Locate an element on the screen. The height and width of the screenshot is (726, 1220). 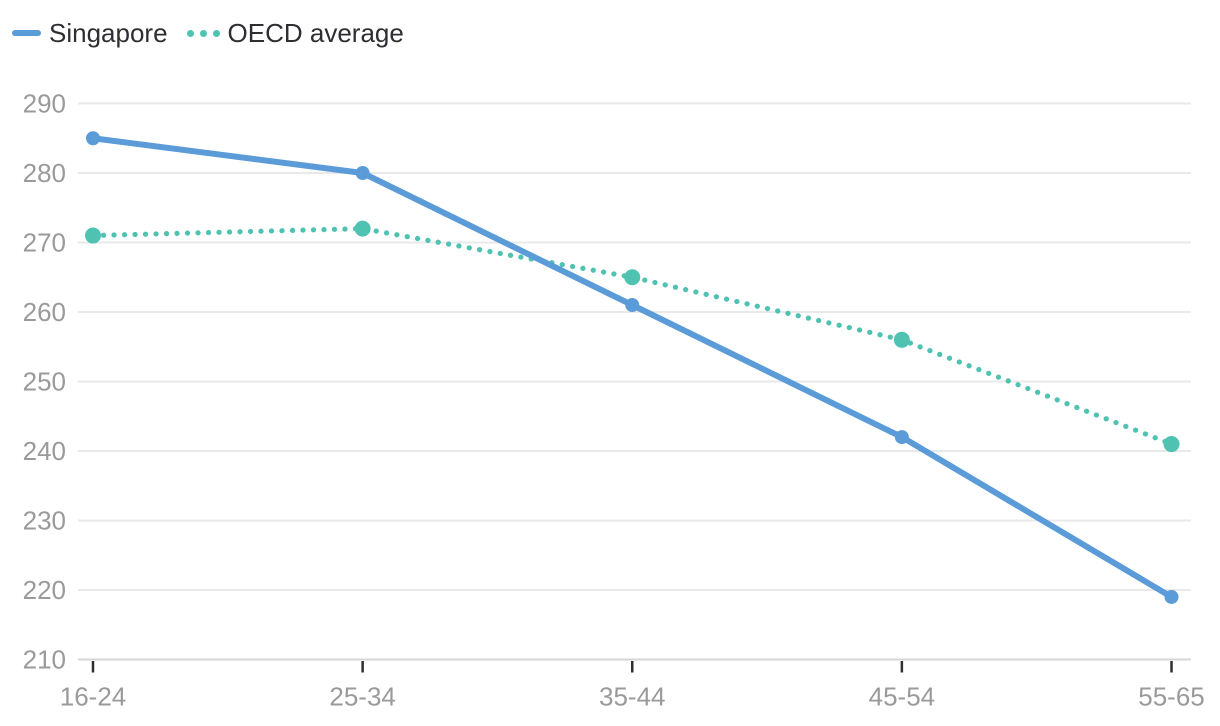
legend-label-singapore: Singapore is located at coordinates (108, 33).